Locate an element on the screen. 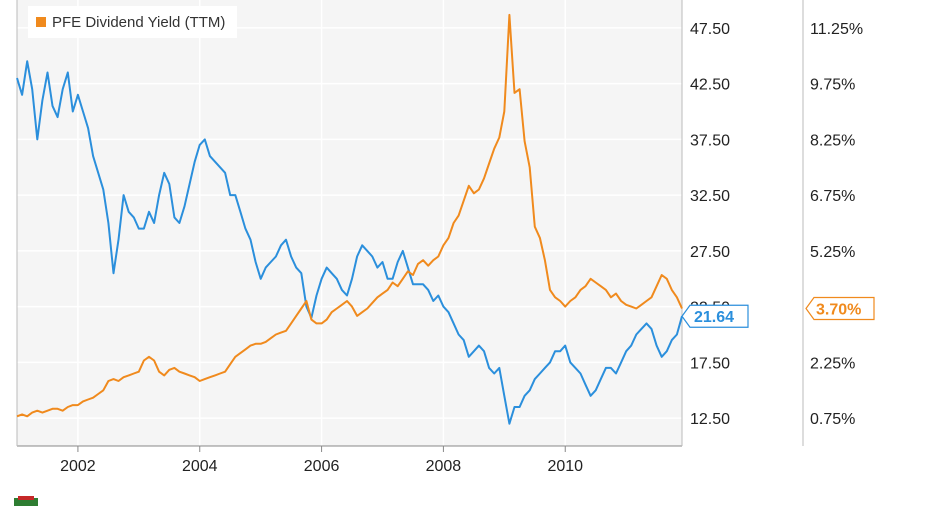  right-tick-label: 6.75% is located at coordinates (832, 196).